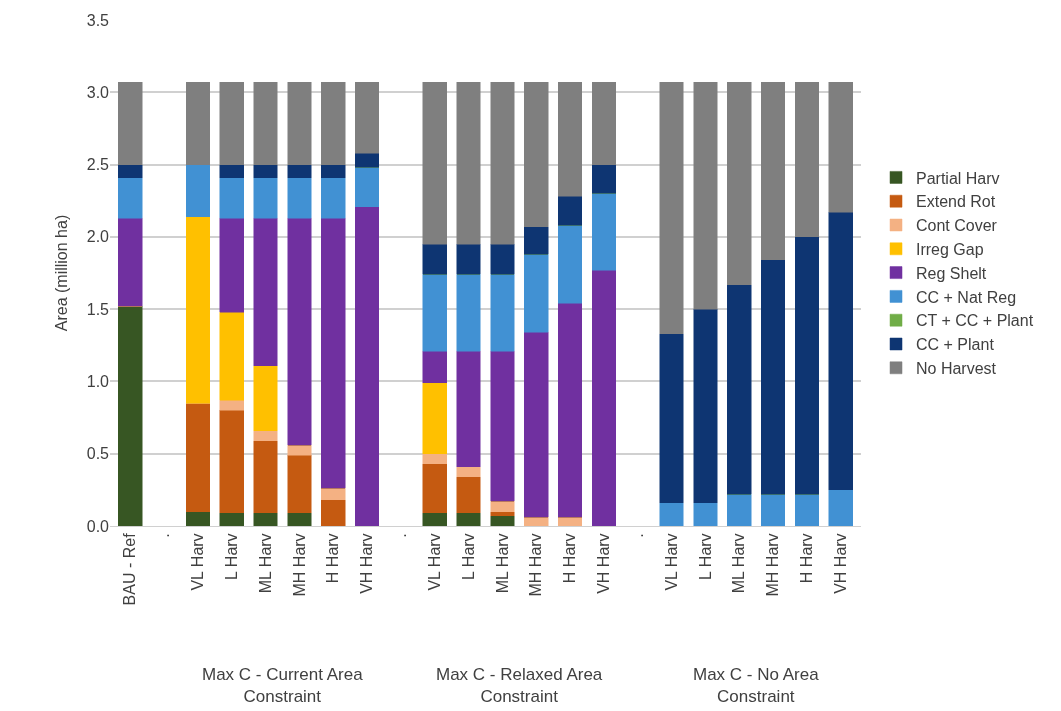 Image resolution: width=1061 pixels, height=711 pixels. What do you see at coordinates (283, 686) in the screenshot?
I see `text: Max C - Current Area Constraint` at bounding box center [283, 686].